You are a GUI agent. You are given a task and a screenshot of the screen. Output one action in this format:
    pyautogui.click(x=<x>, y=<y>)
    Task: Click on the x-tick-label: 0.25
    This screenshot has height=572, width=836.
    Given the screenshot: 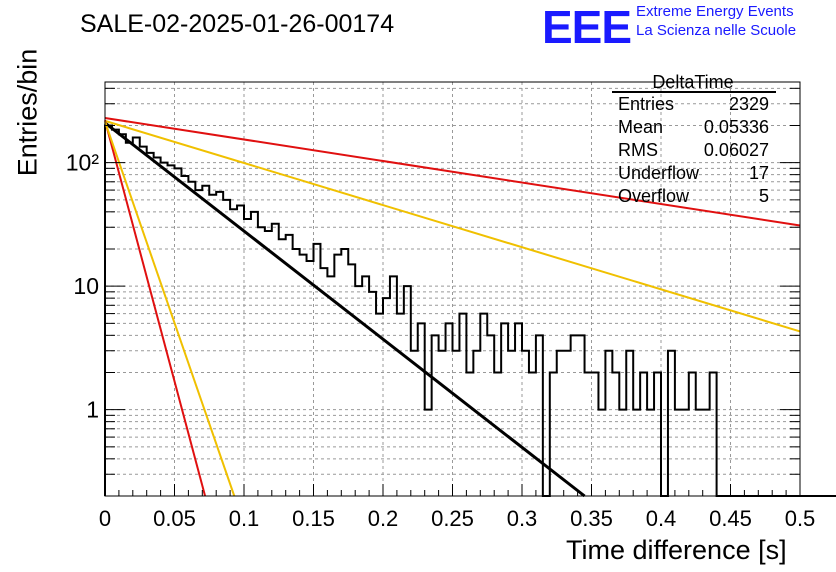 What is the action you would take?
    pyautogui.click(x=452, y=518)
    